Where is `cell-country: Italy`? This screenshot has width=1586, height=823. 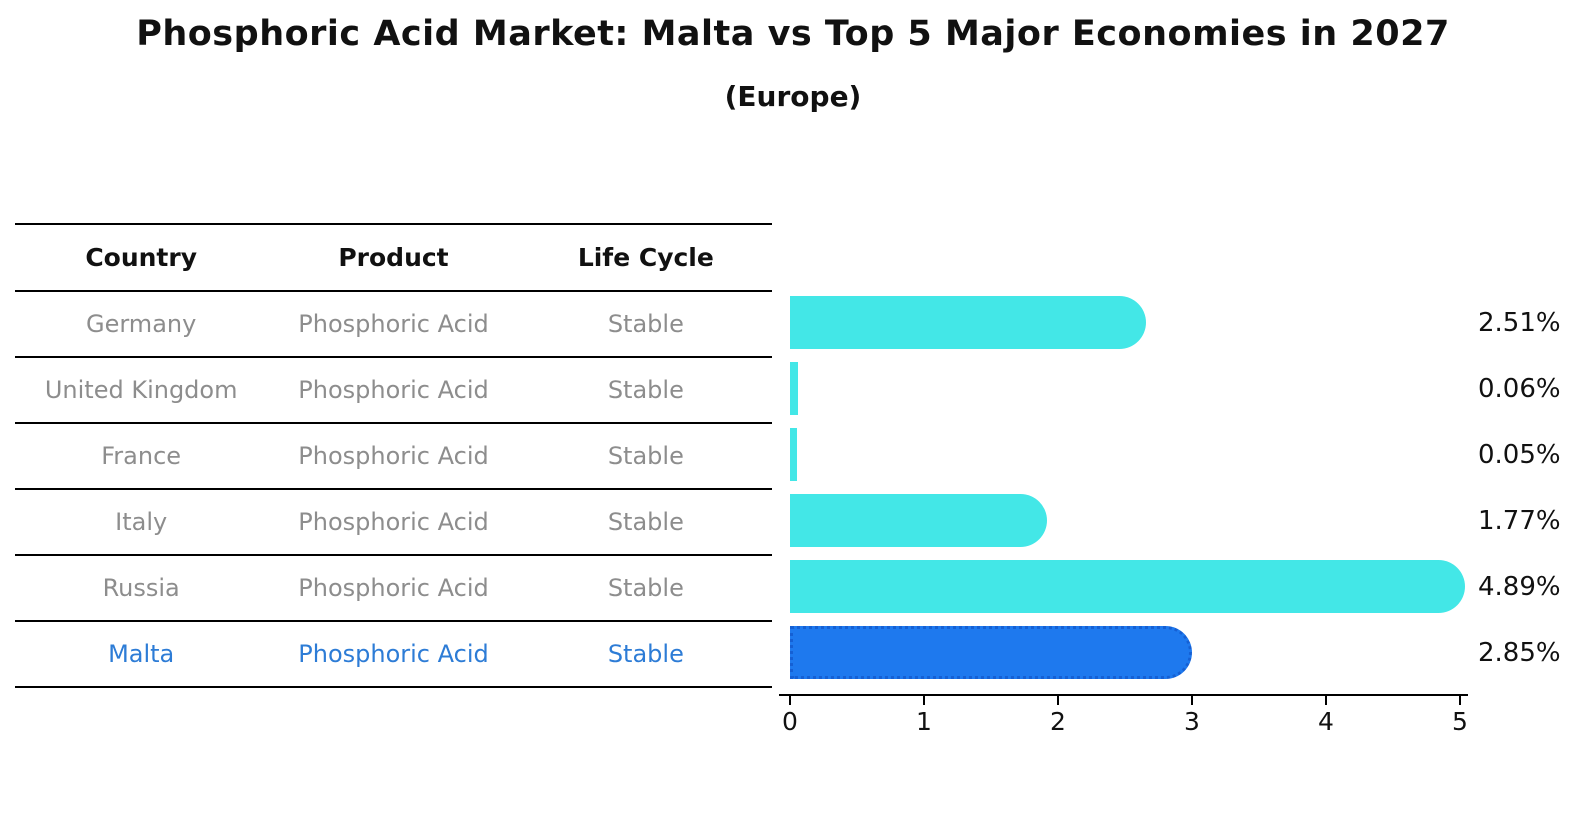 cell-country: Italy is located at coordinates (141, 522).